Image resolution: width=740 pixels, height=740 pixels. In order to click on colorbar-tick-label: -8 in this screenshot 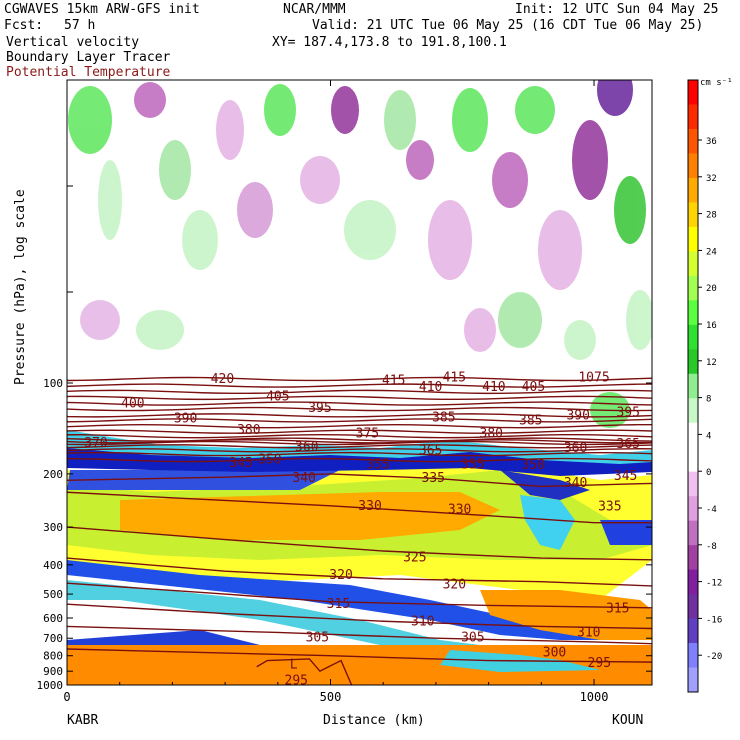, I will do `click(711, 547)`.